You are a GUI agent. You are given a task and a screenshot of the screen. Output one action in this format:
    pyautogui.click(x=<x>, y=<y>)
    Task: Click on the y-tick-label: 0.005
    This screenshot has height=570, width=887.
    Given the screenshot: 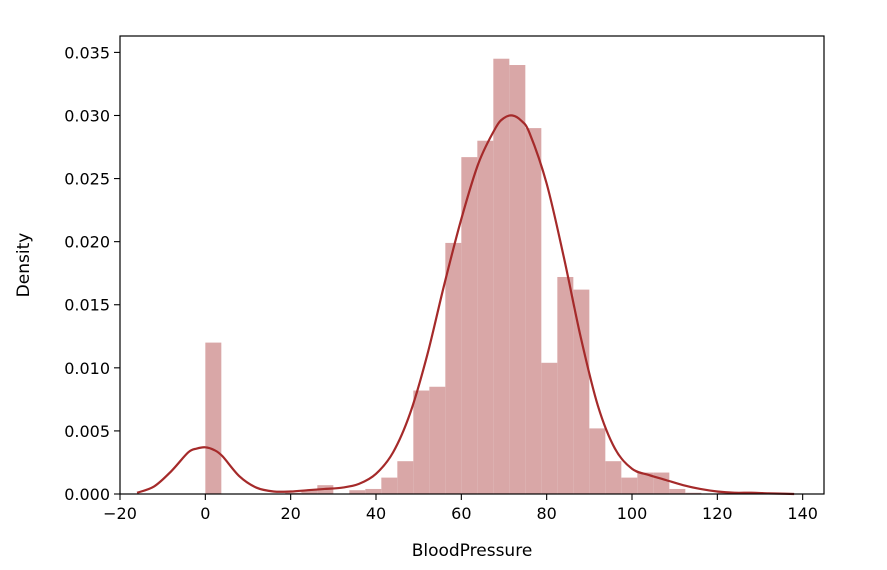 What is the action you would take?
    pyautogui.click(x=87, y=431)
    